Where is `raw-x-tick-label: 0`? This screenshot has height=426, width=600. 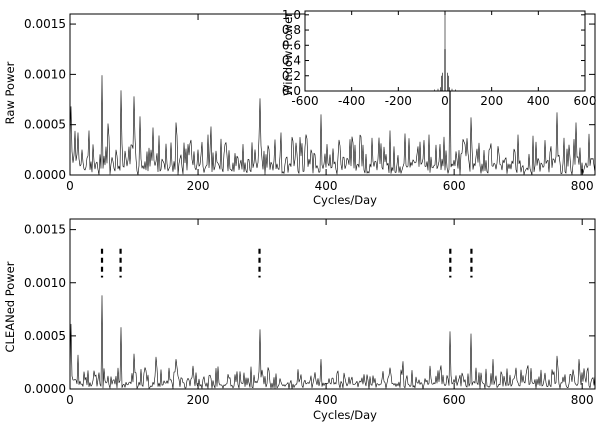 raw-x-tick-label: 0 is located at coordinates (70, 186).